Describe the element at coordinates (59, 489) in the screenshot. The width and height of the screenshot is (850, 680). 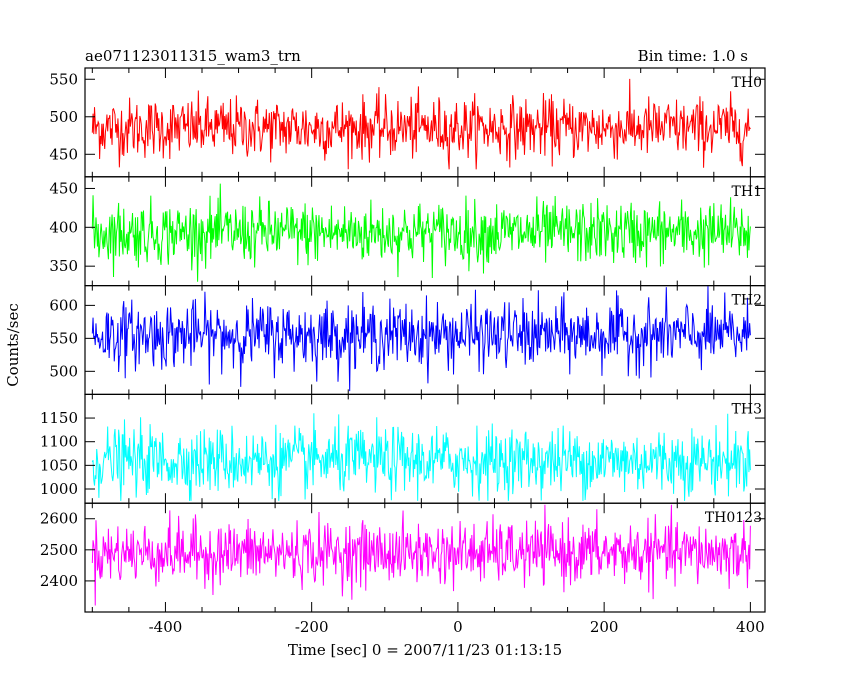
I see `y-tick-label: 1000` at that location.